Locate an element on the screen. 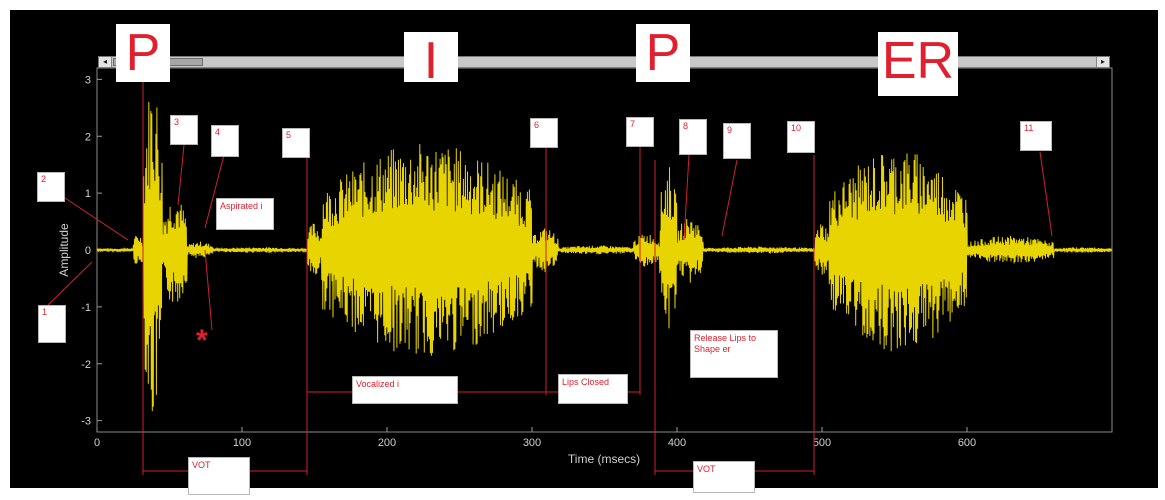  y-tick-label: -1 is located at coordinates (86, 308).